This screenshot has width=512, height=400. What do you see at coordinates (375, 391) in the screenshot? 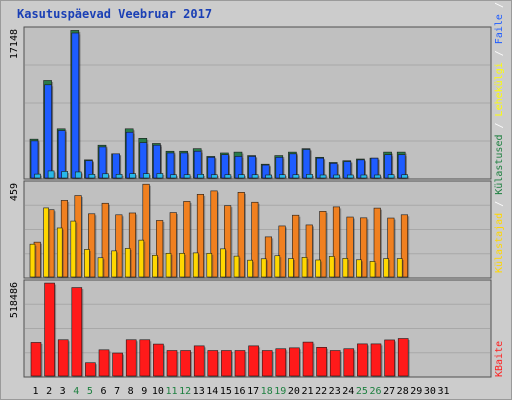
I see `x-tick-label: 26` at bounding box center [375, 391].